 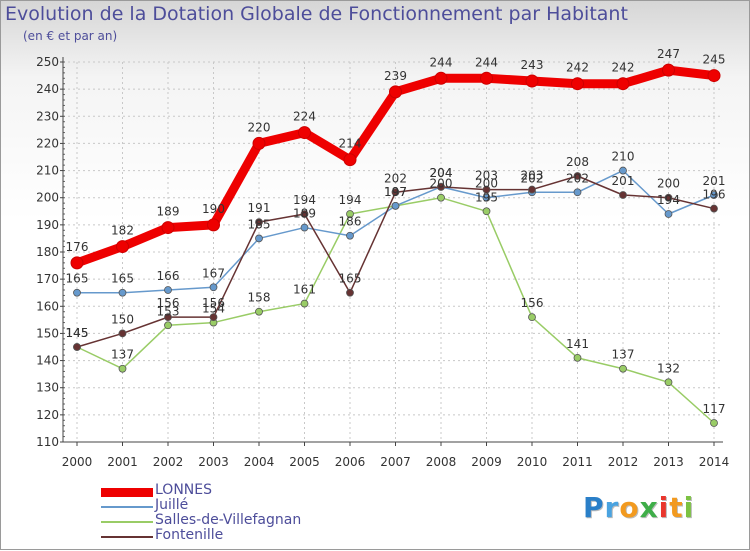 I want to click on data-label: 137, so click(x=623, y=355).